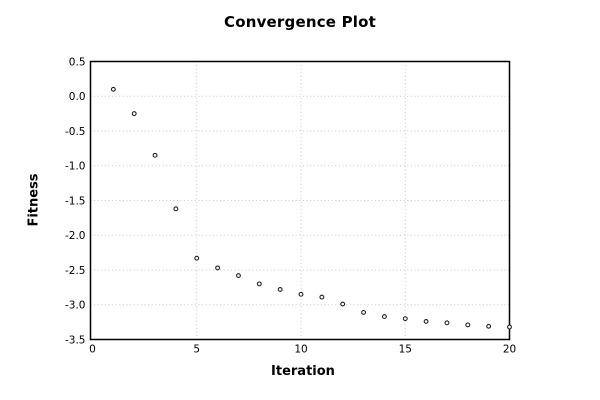  Describe the element at coordinates (77, 97) in the screenshot. I see `y-tick-label: 0.0` at that location.